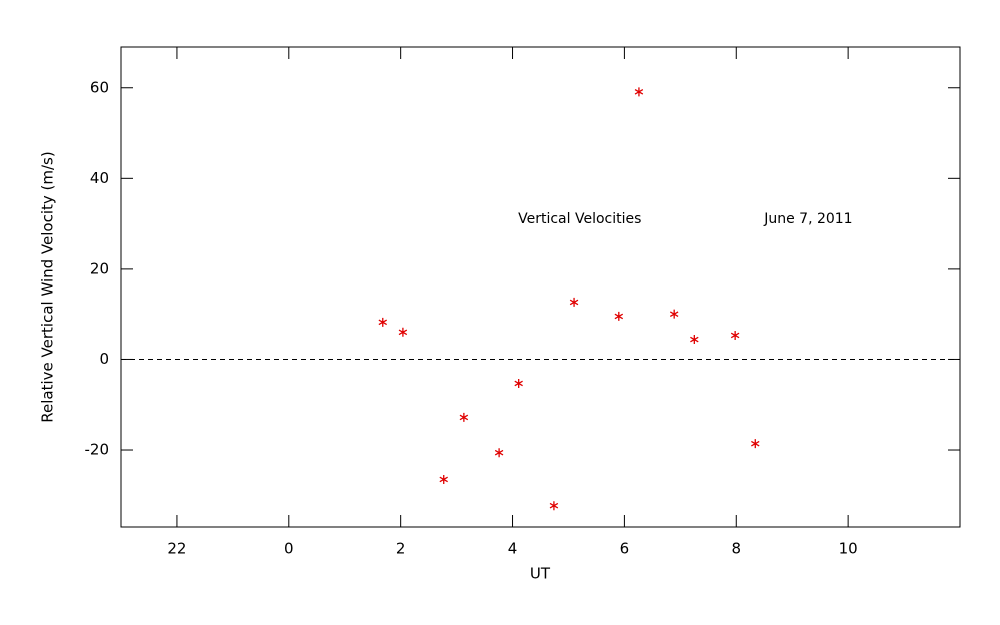 The height and width of the screenshot is (625, 1000). I want to click on x-tick-label: 8, so click(736, 549).